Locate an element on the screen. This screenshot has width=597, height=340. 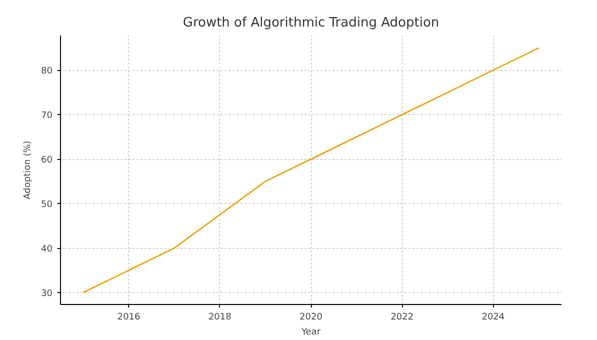
x-tick-label: 2024 is located at coordinates (493, 317).